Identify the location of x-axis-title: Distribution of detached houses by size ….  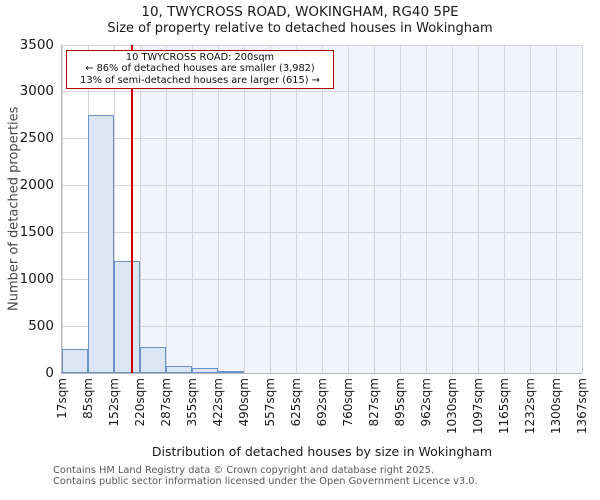
(322, 451).